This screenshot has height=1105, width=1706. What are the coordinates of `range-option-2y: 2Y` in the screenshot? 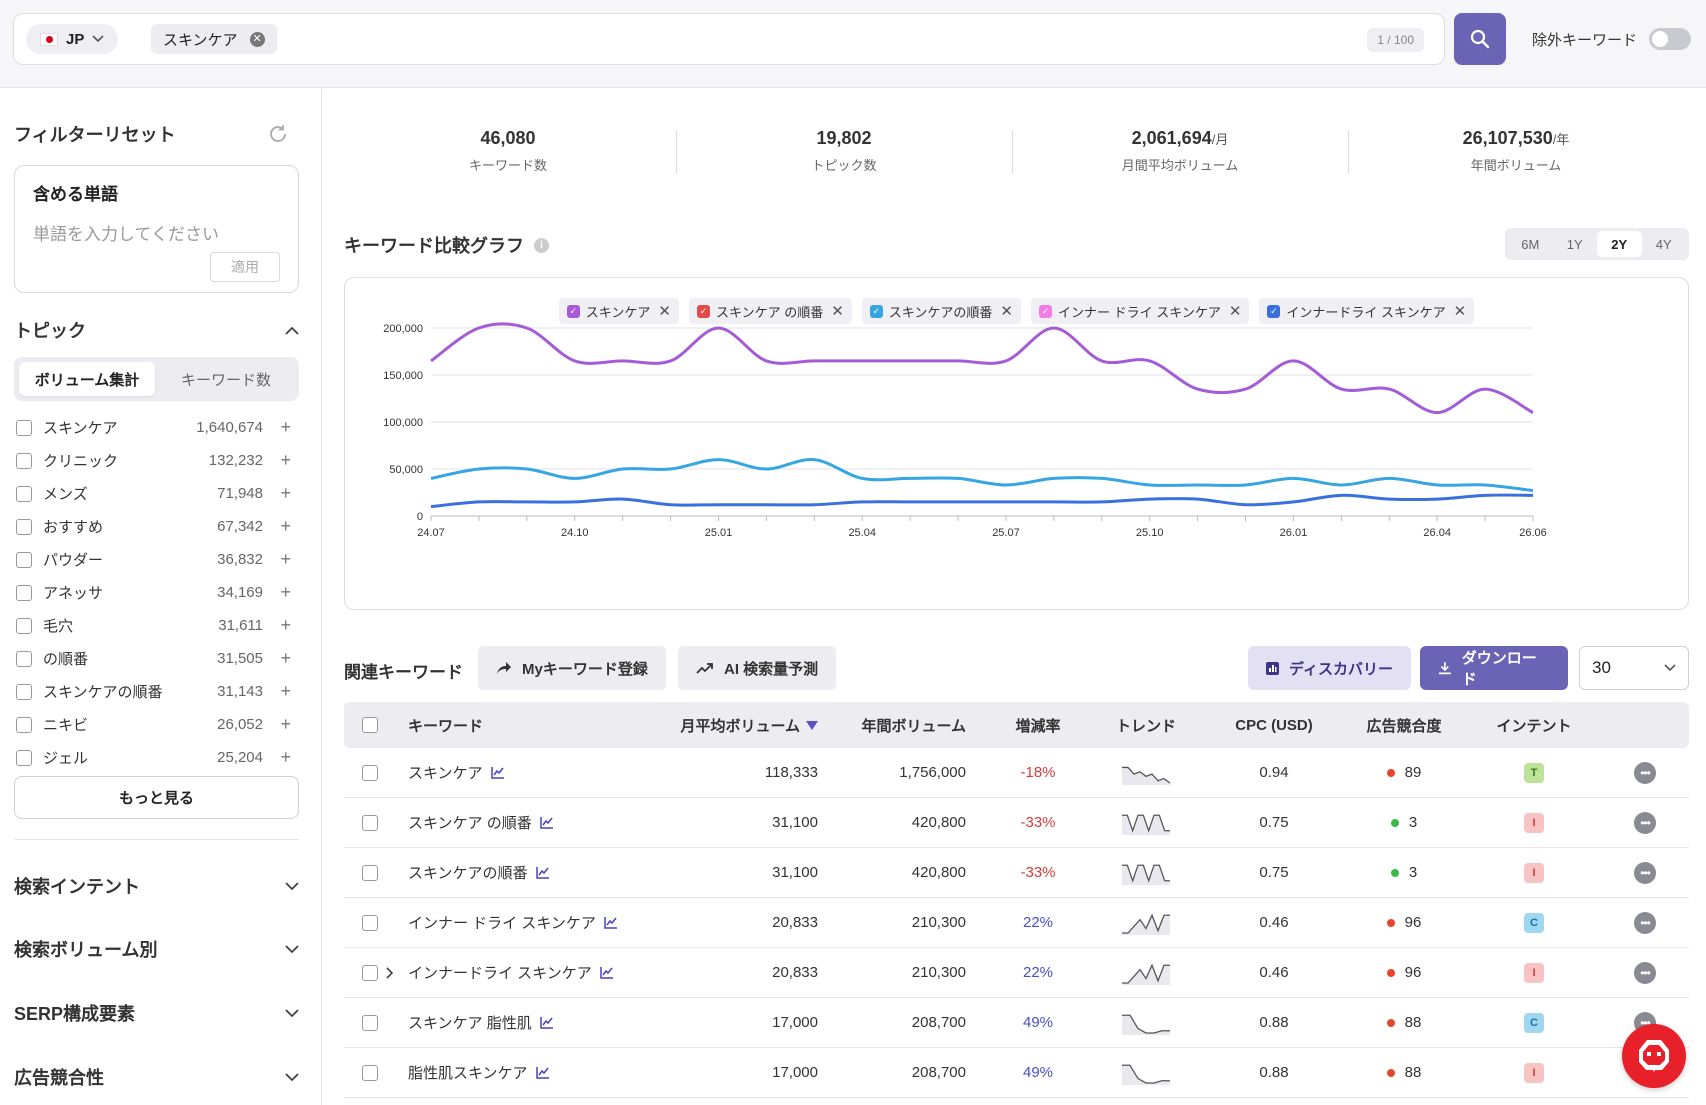 It's located at (1619, 244).